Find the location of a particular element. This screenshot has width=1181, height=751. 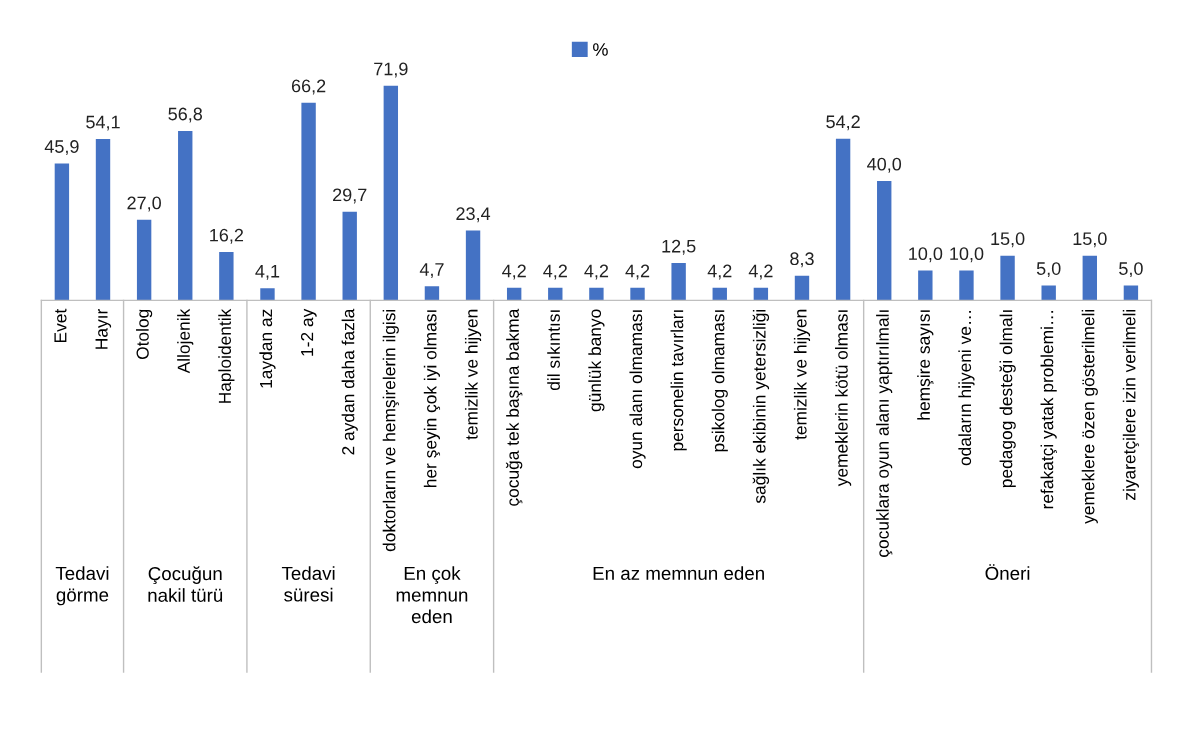

data-label: 12,5 is located at coordinates (679, 247).